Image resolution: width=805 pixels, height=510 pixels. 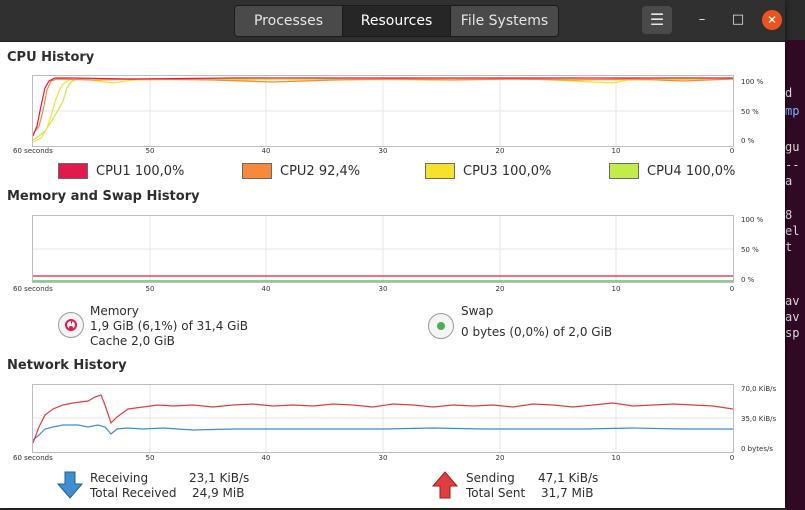 I want to click on sending-arrow-icon, so click(x=445, y=487).